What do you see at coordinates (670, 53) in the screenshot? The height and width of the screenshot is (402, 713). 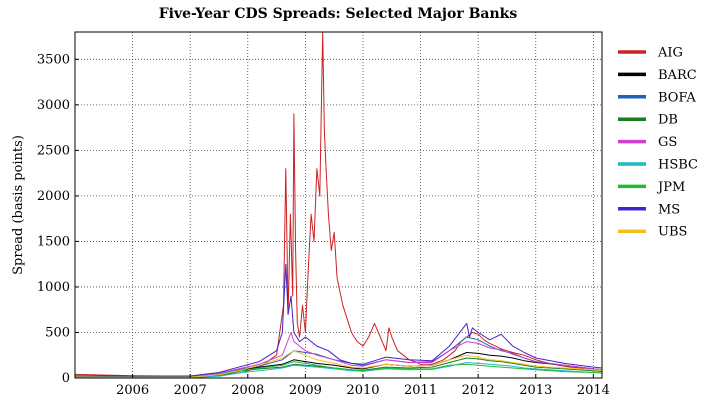 I see `legend-label: AIG` at bounding box center [670, 53].